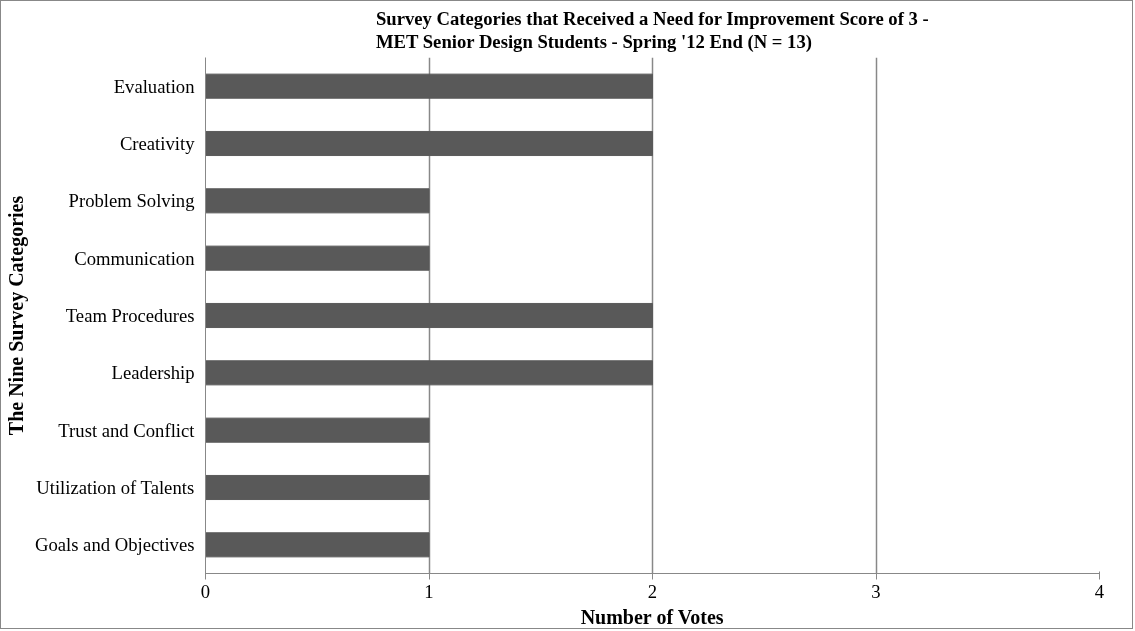 The width and height of the screenshot is (1135, 631). I want to click on x-axis-title: Number of Votes, so click(652, 616).